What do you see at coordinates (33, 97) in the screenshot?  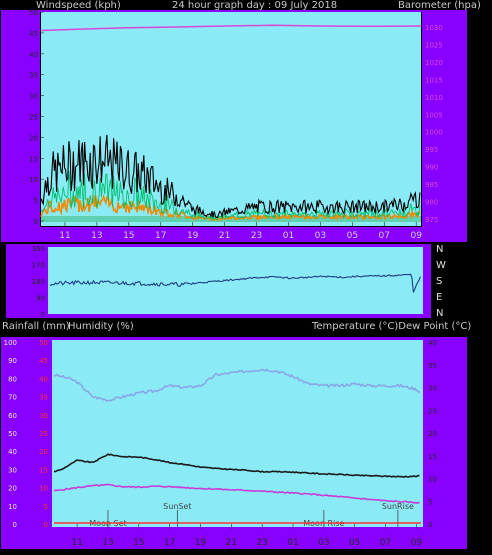 I see `windspeed-tick-label: 30` at bounding box center [33, 97].